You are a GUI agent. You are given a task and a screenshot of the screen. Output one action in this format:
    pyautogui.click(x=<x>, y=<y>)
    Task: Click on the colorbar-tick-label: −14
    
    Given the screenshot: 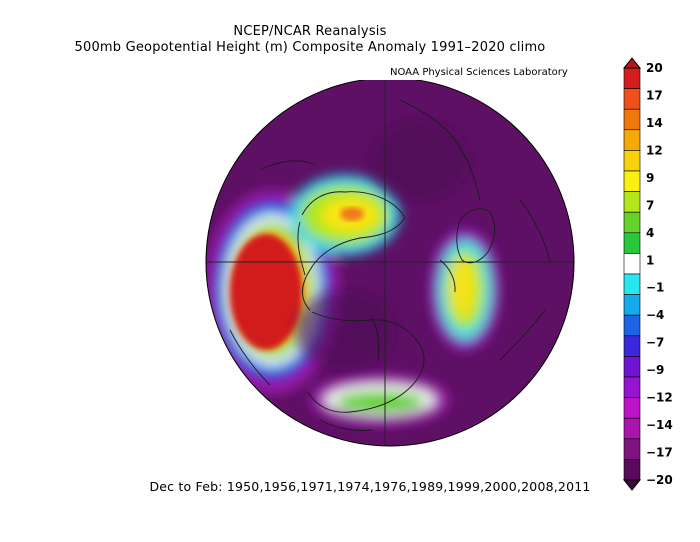 What is the action you would take?
    pyautogui.click(x=659, y=425)
    